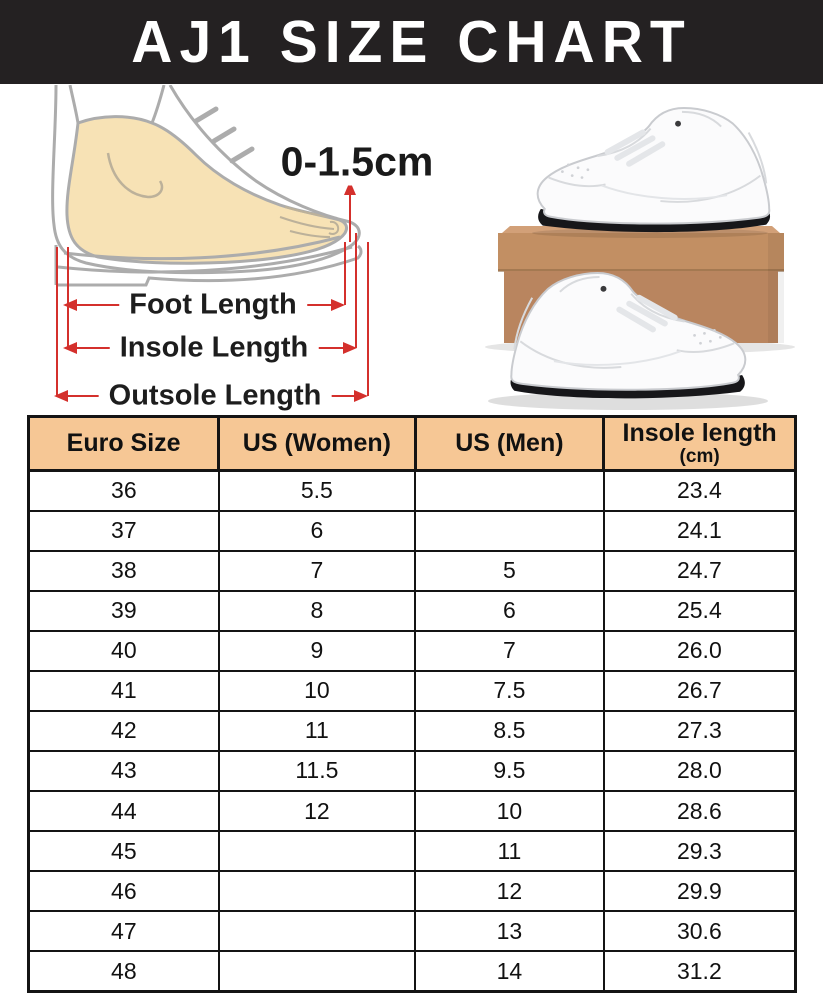  Describe the element at coordinates (317, 443) in the screenshot. I see `col-header-us-women: US (Women)` at that location.